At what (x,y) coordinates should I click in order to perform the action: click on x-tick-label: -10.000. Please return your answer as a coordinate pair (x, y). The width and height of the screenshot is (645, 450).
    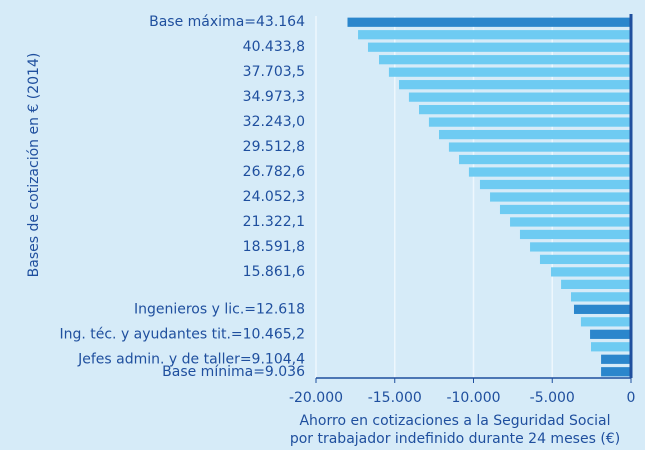
    Looking at the image, I should click on (473, 398).